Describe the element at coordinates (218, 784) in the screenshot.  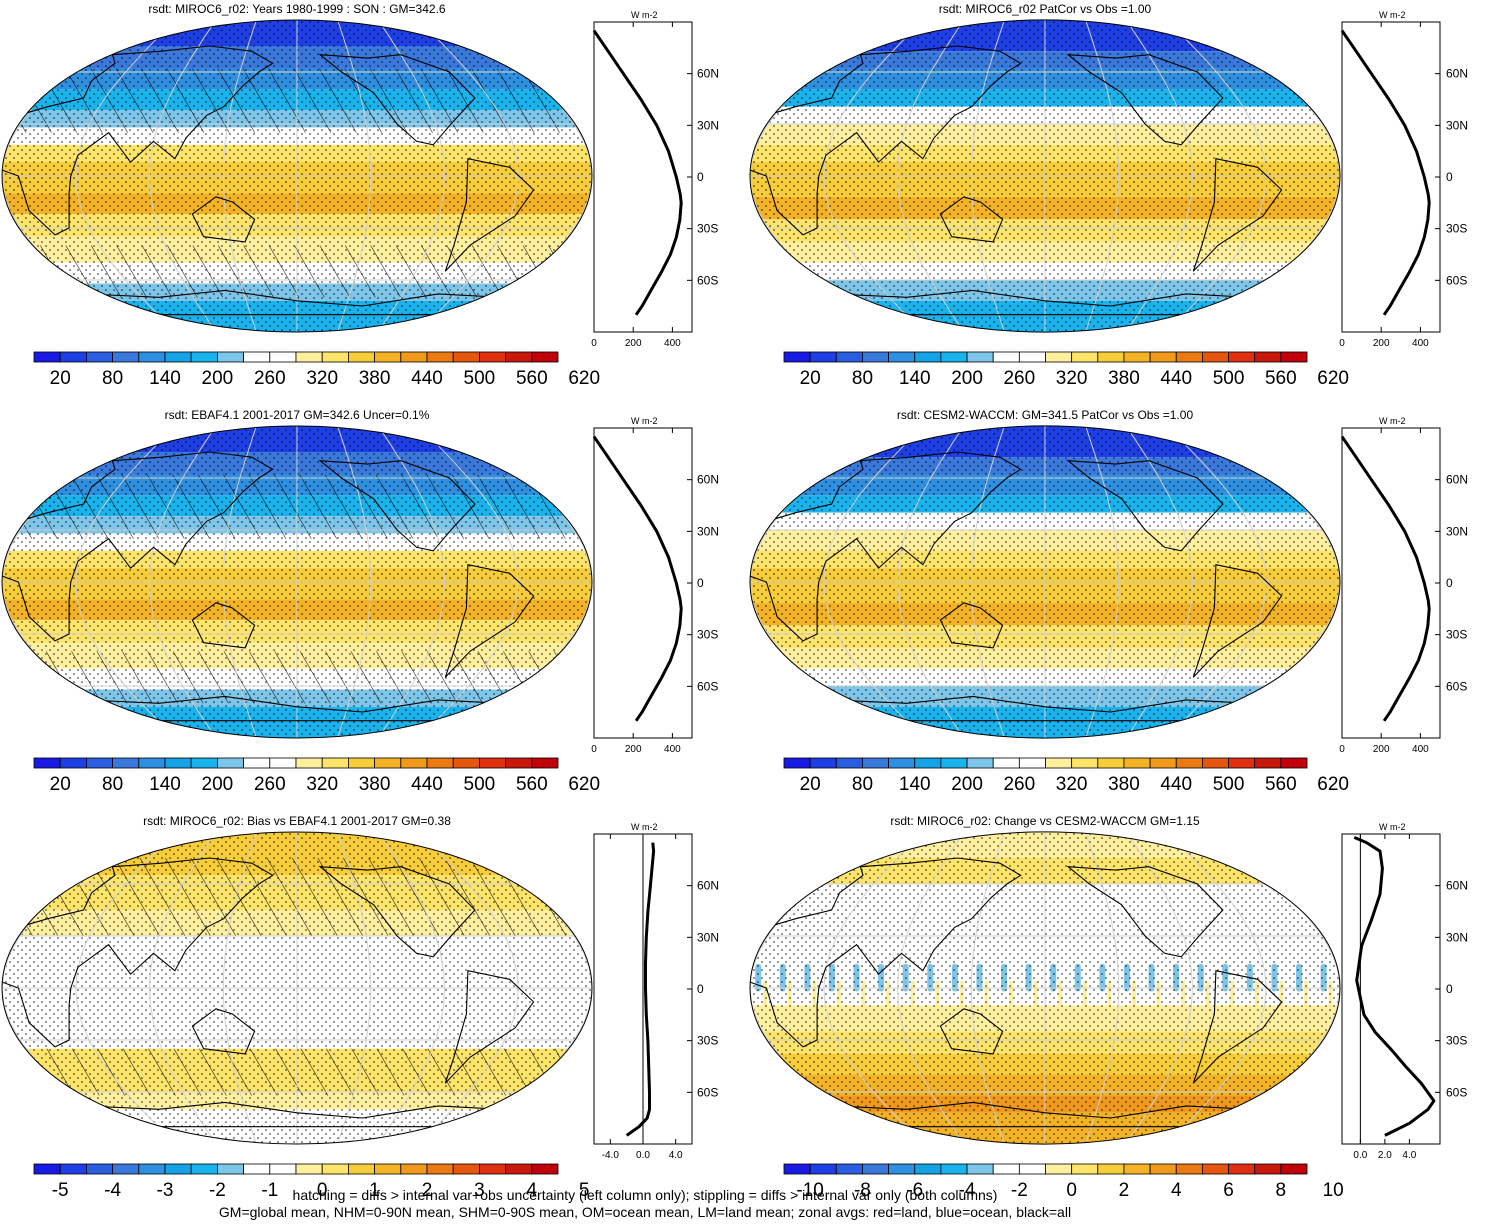
I see `colorbar-label: 200` at that location.